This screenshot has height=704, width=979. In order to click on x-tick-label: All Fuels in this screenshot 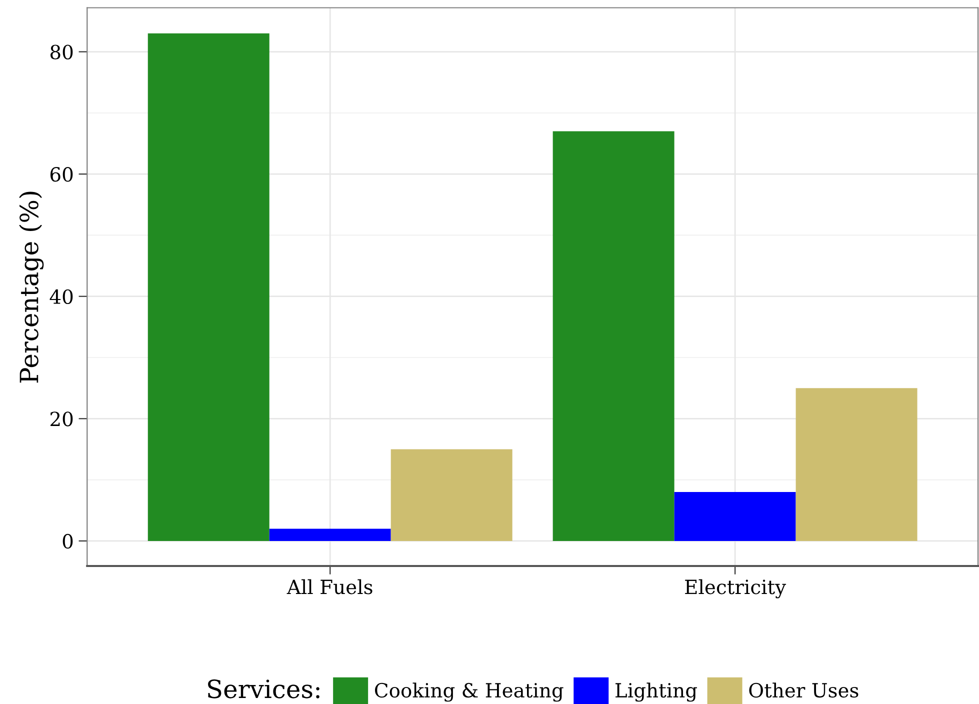, I will do `click(329, 586)`.